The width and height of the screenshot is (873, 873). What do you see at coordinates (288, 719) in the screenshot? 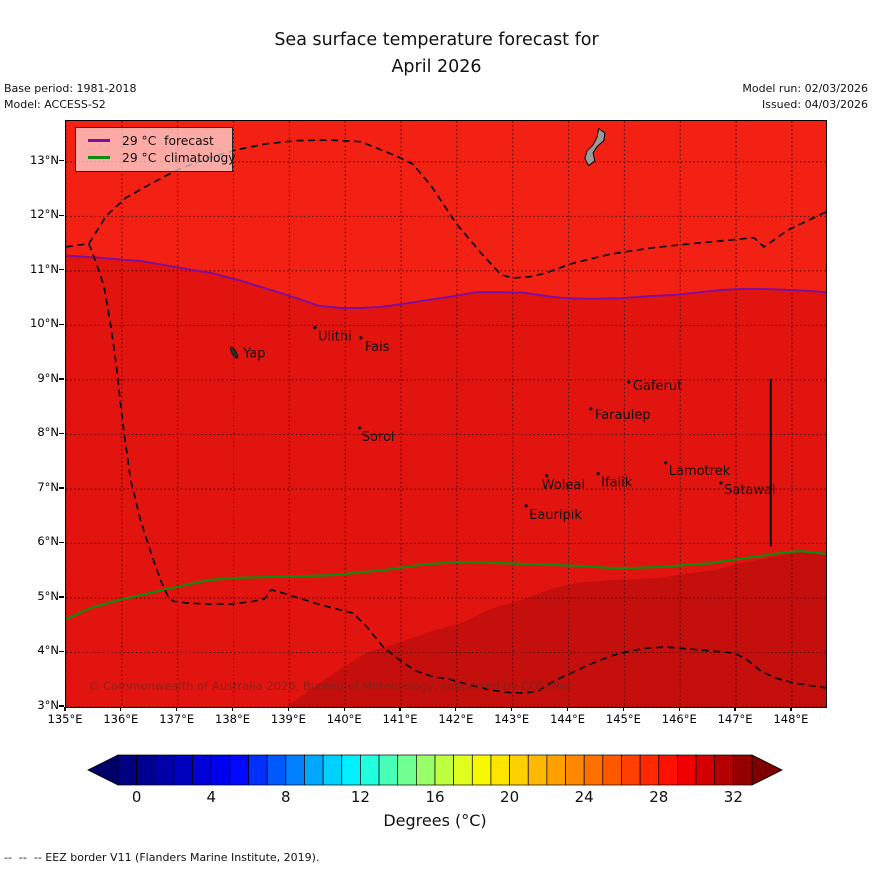
I see `x-axis-label-139°E: 139°E` at bounding box center [288, 719].